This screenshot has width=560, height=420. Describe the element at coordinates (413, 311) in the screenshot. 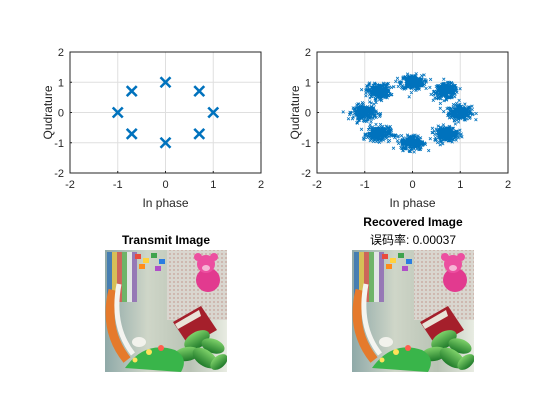

I see `recovered-image` at that location.